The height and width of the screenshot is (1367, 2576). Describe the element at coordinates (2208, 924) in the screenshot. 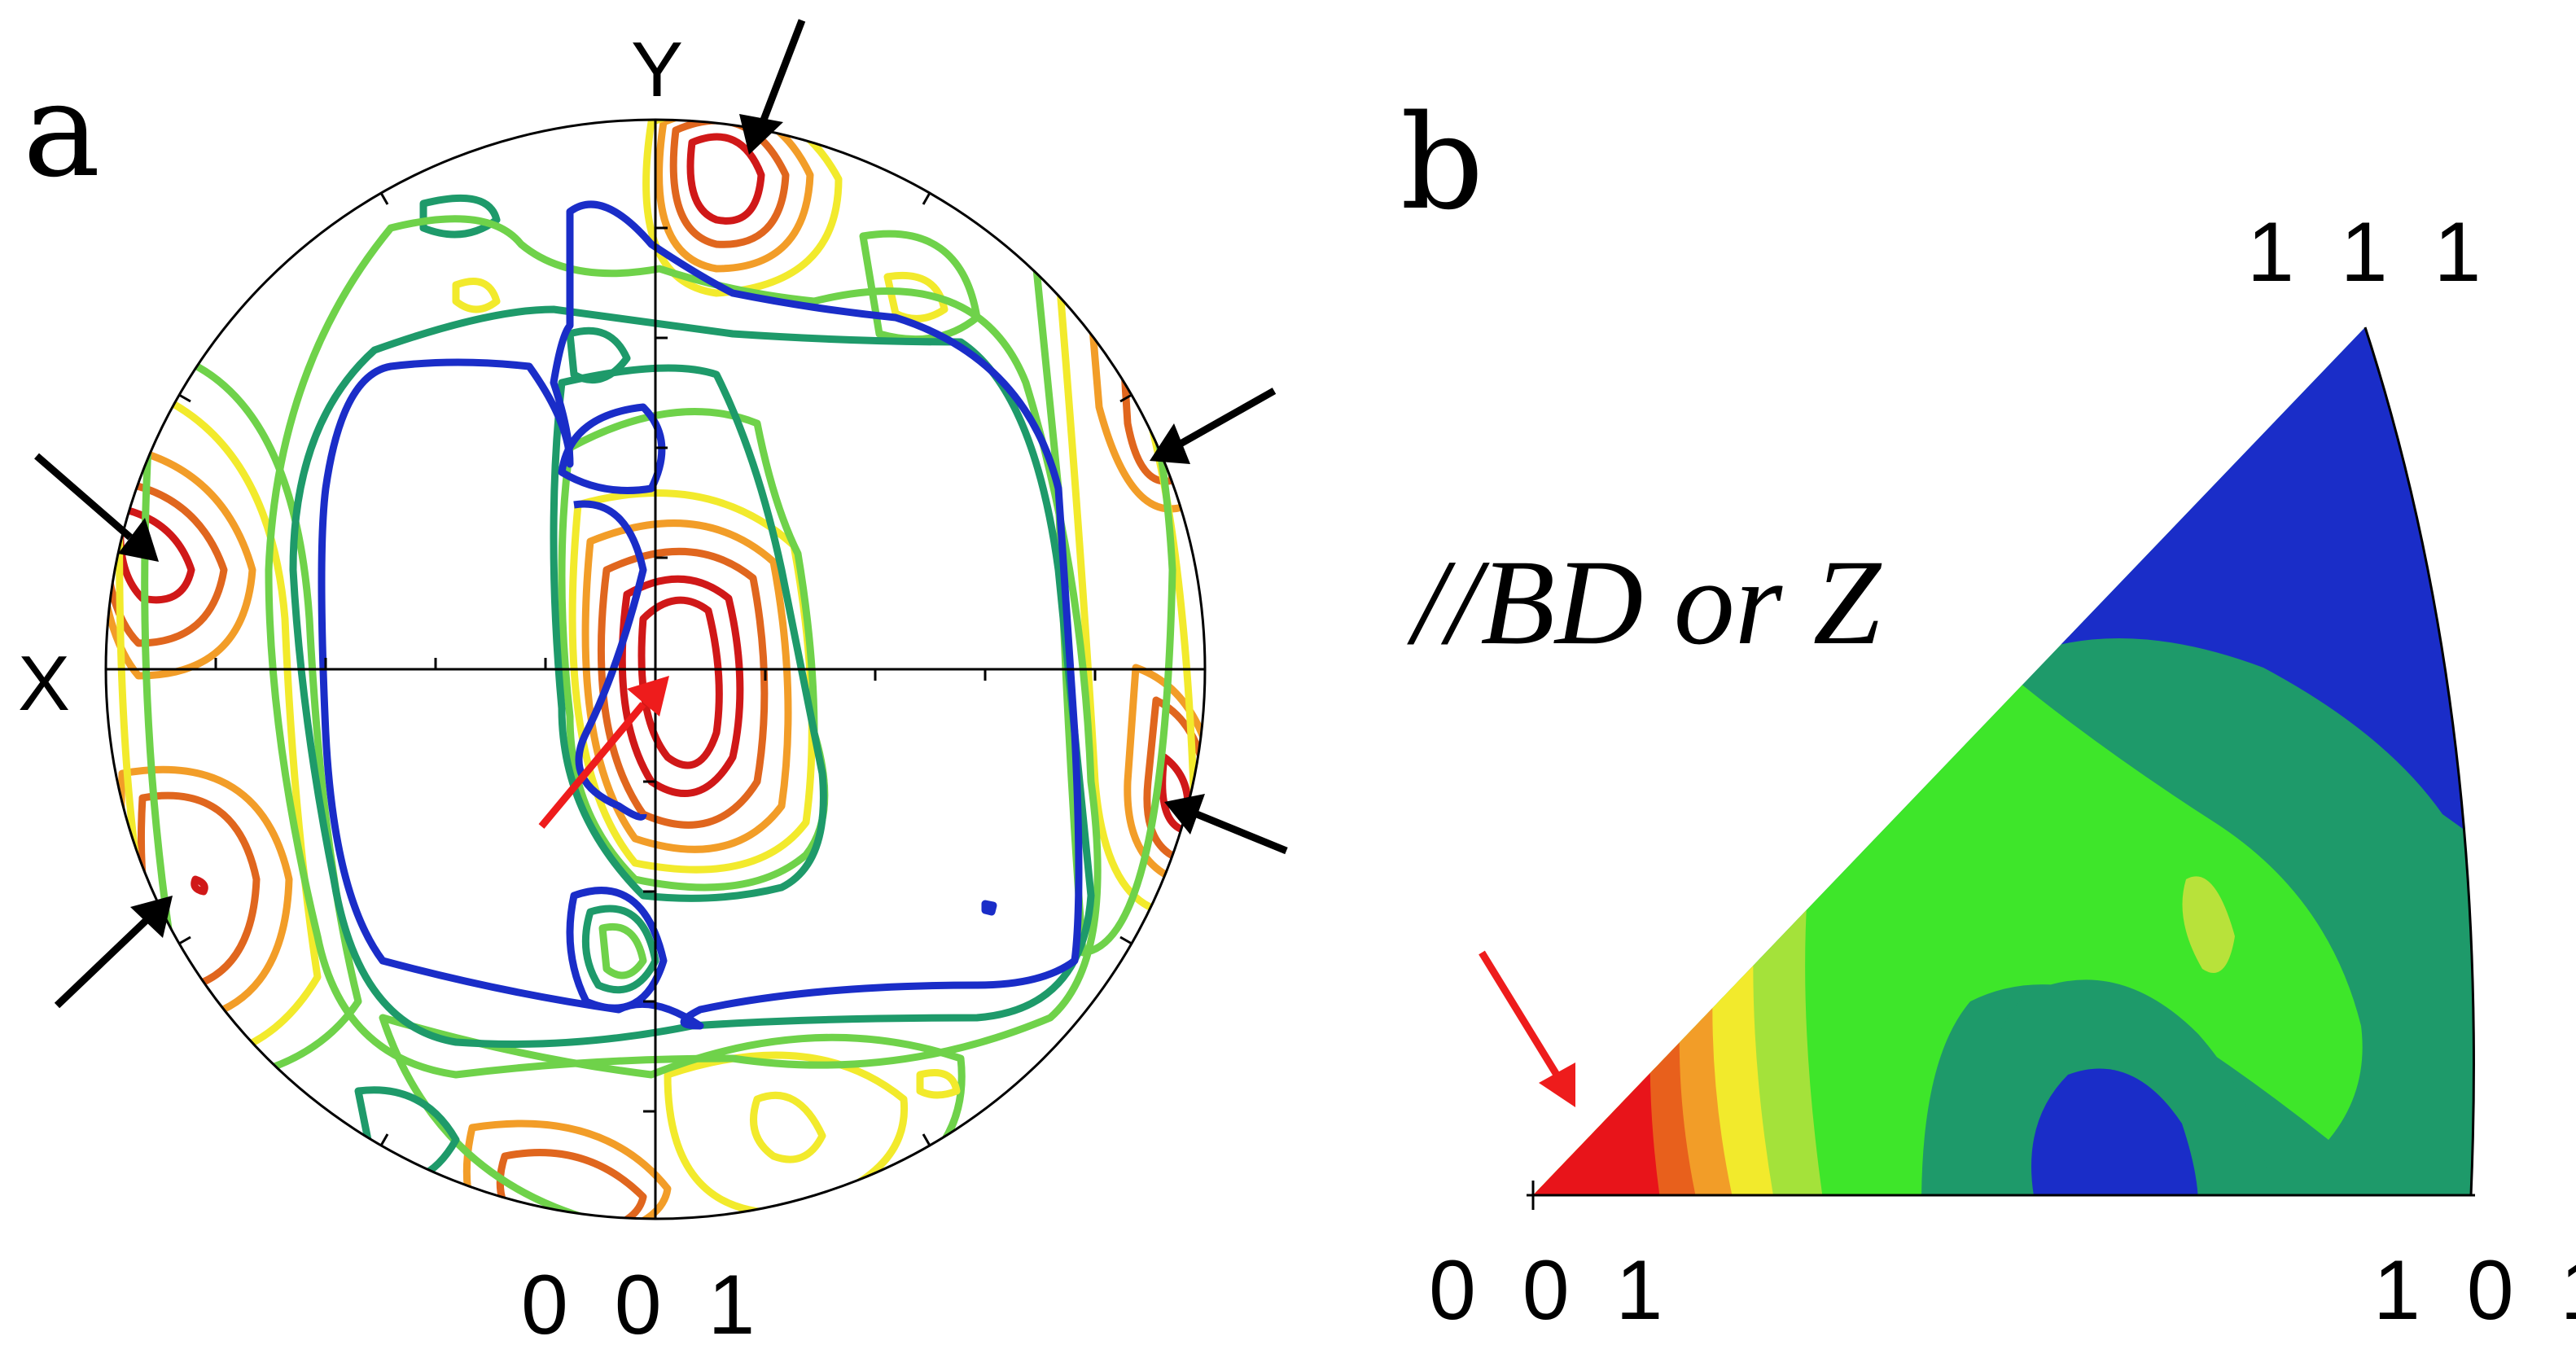

I see `ipf-region-lime-spot` at that location.